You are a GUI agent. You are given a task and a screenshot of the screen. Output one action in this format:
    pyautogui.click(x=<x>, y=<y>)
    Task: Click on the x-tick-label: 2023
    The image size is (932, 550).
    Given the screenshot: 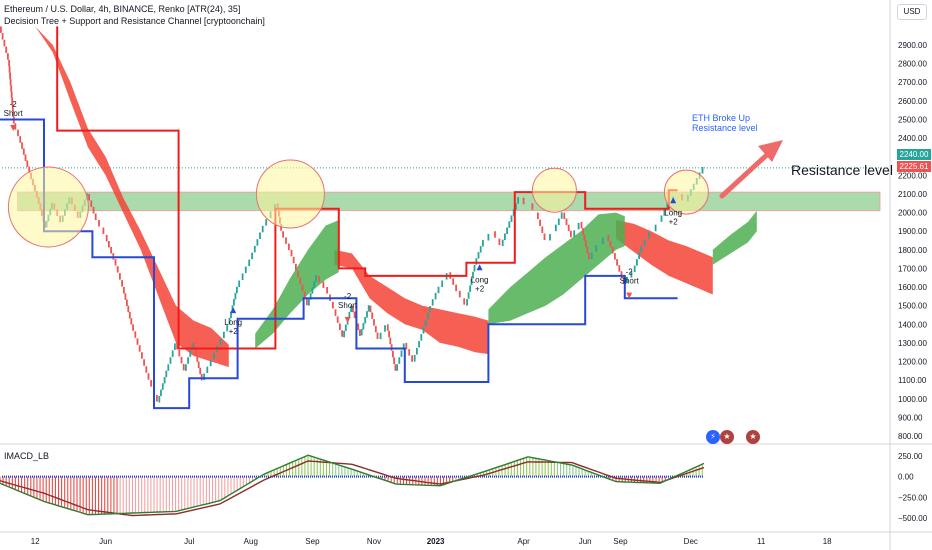 What is the action you would take?
    pyautogui.click(x=436, y=541)
    